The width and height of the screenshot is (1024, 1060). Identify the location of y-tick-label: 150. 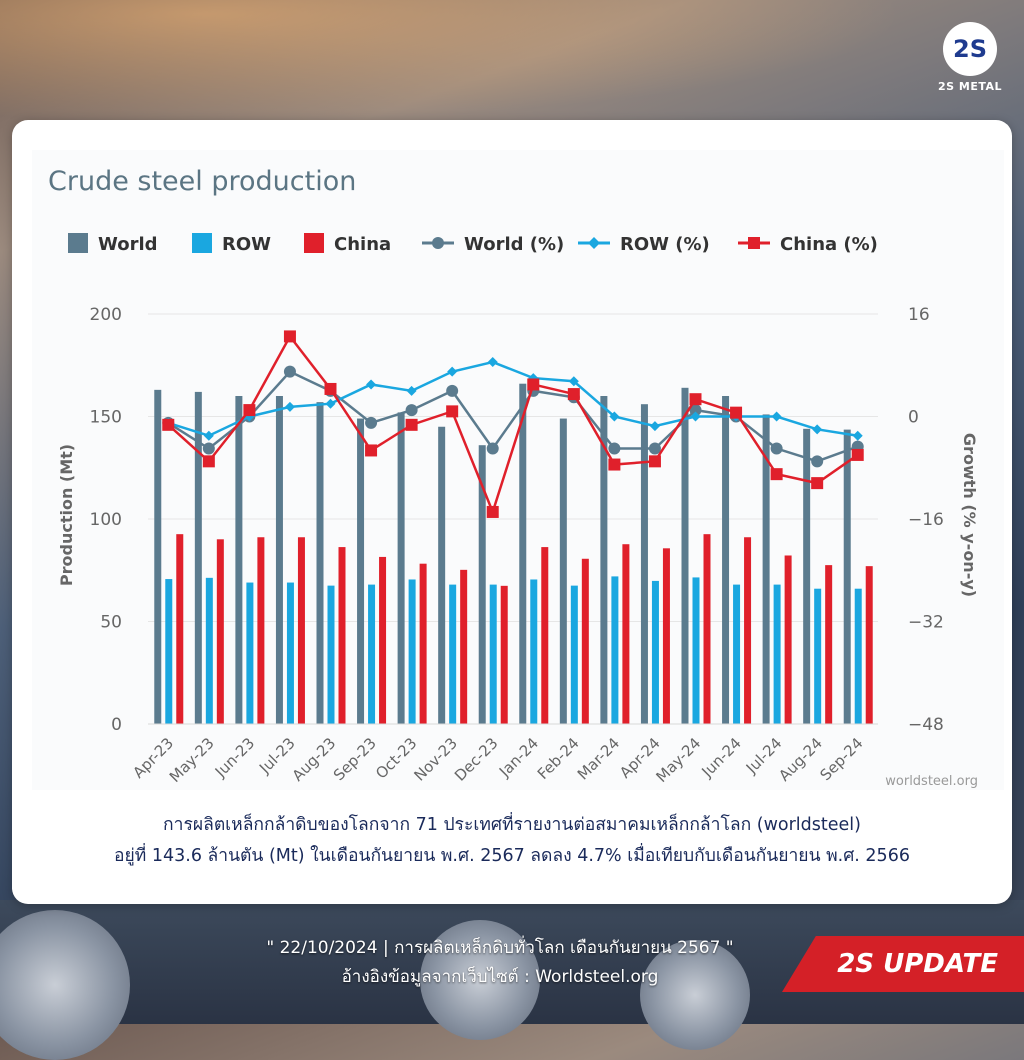
(106, 418).